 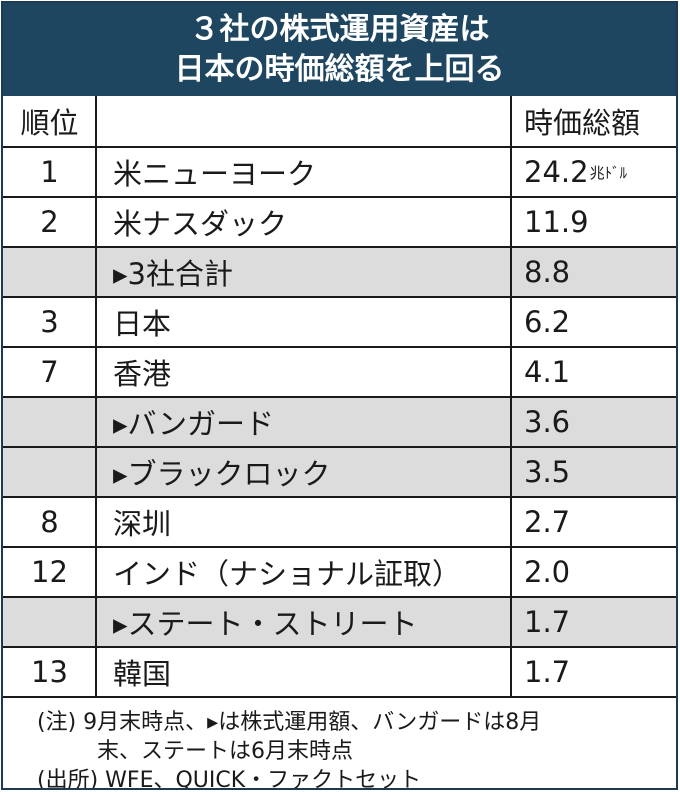 What do you see at coordinates (142, 374) in the screenshot?
I see `name-cell: 香港` at bounding box center [142, 374].